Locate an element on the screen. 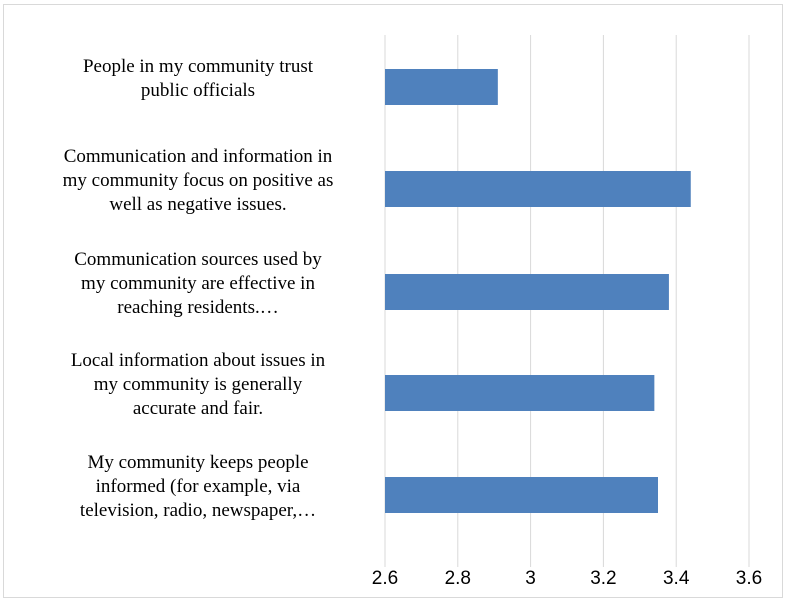 This screenshot has height=603, width=788. category-label-line: informed (for example, via is located at coordinates (198, 486).